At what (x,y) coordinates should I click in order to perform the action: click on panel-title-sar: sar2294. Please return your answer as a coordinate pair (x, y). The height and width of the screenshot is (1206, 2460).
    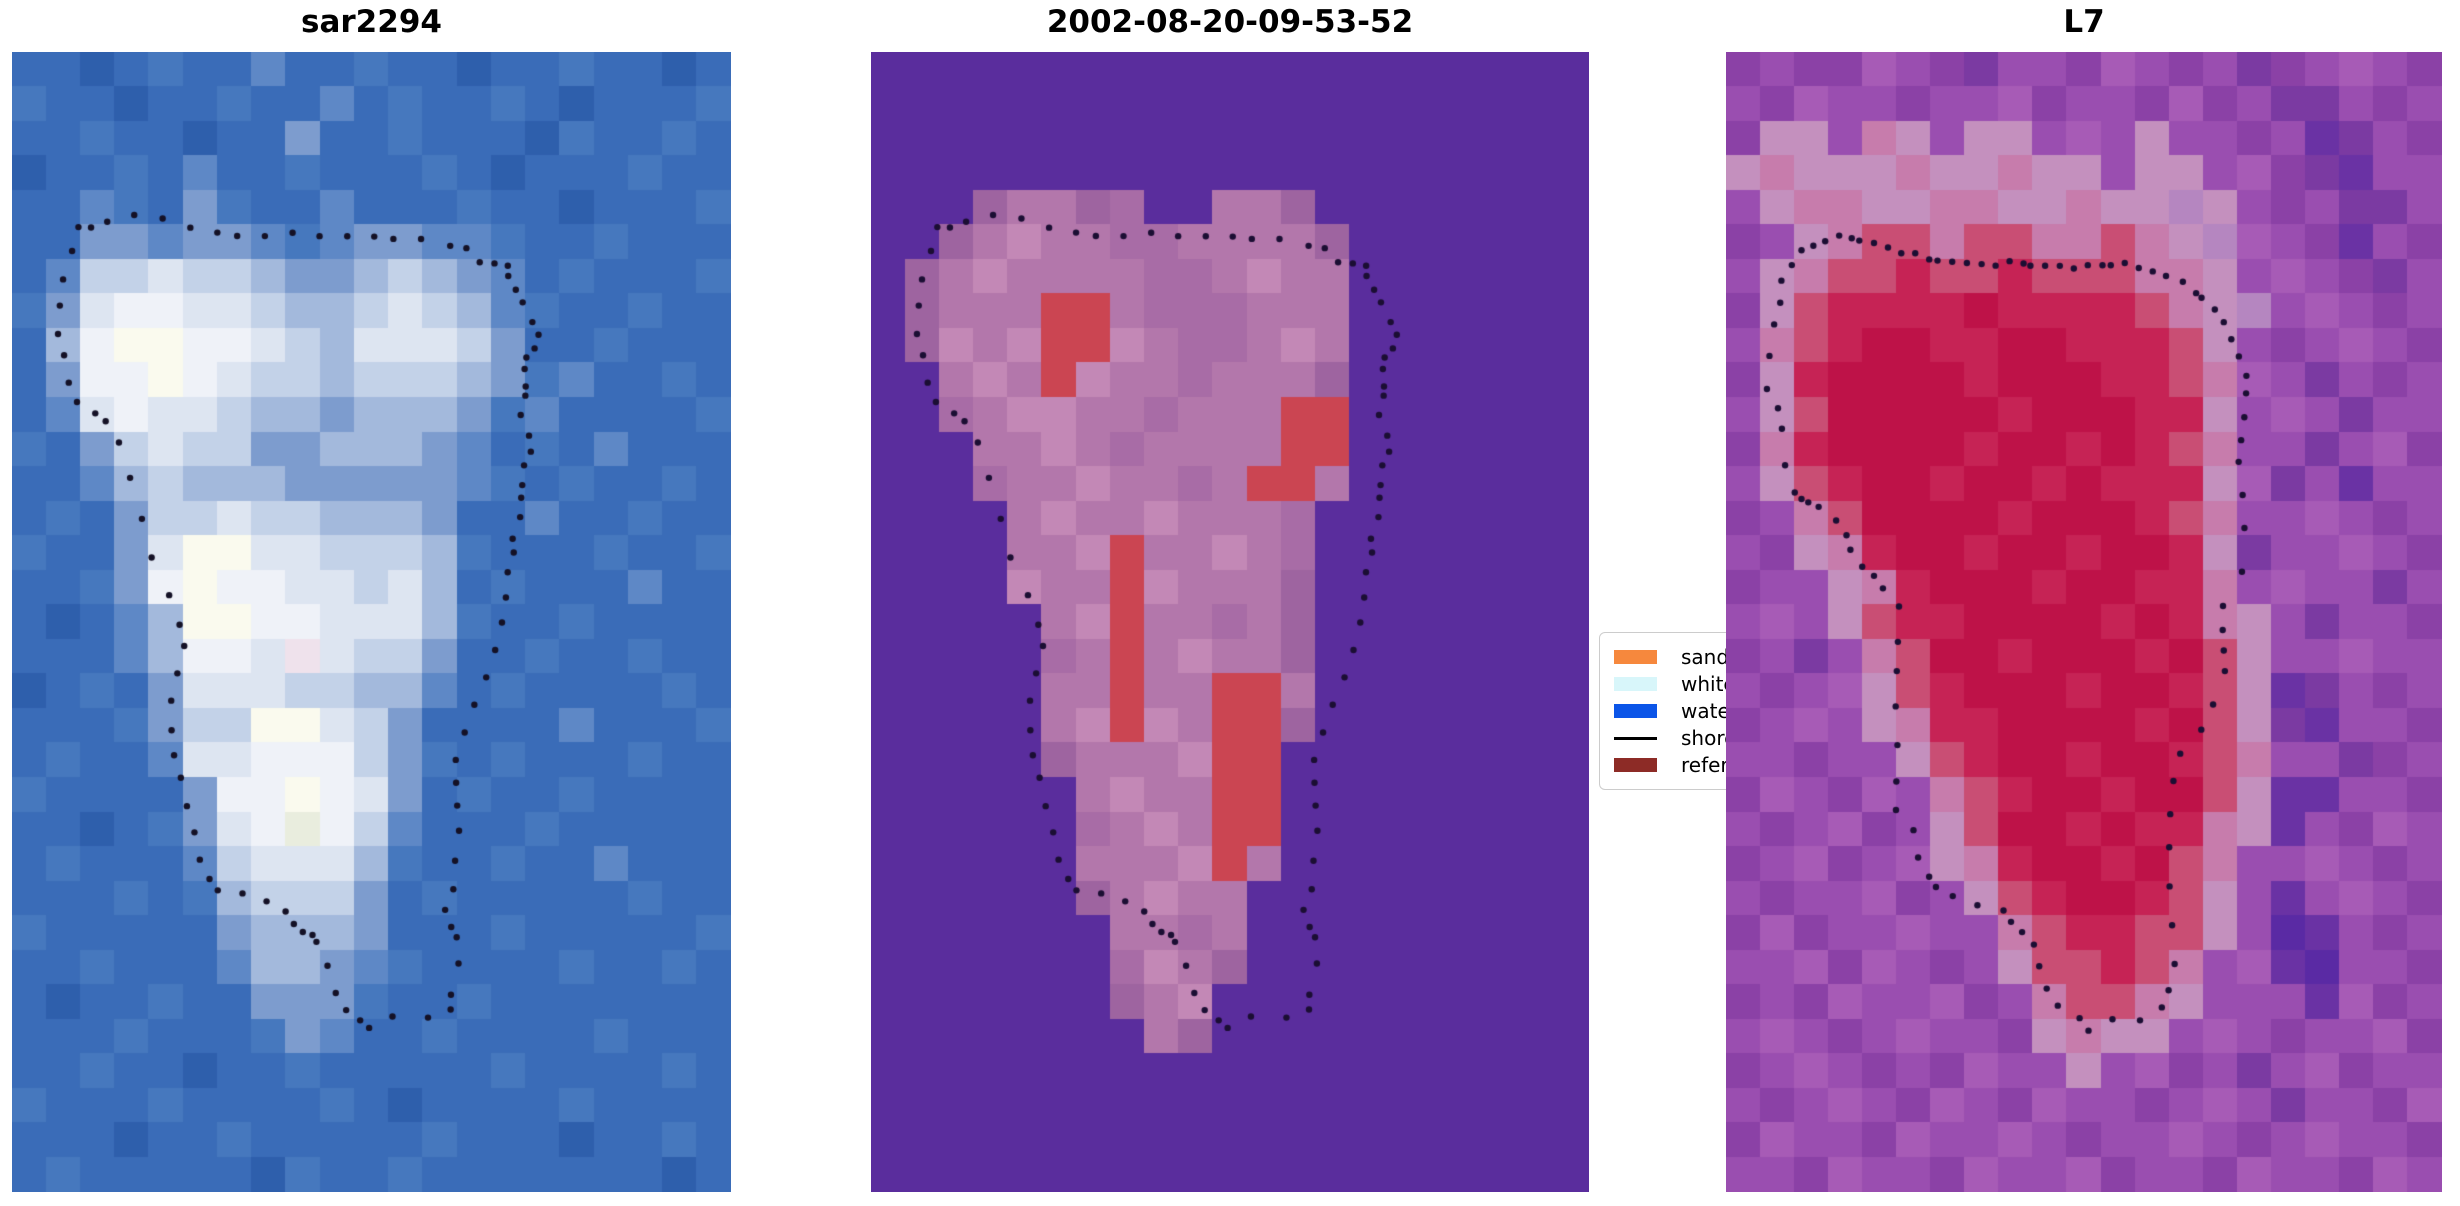
    Looking at the image, I should click on (371, 22).